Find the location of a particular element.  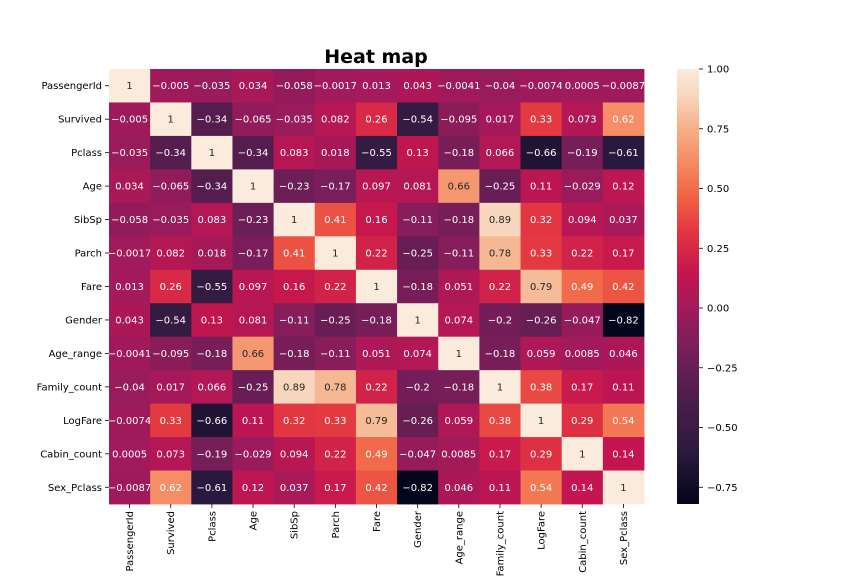

cell-value-label: 0.0005 is located at coordinates (129, 454).